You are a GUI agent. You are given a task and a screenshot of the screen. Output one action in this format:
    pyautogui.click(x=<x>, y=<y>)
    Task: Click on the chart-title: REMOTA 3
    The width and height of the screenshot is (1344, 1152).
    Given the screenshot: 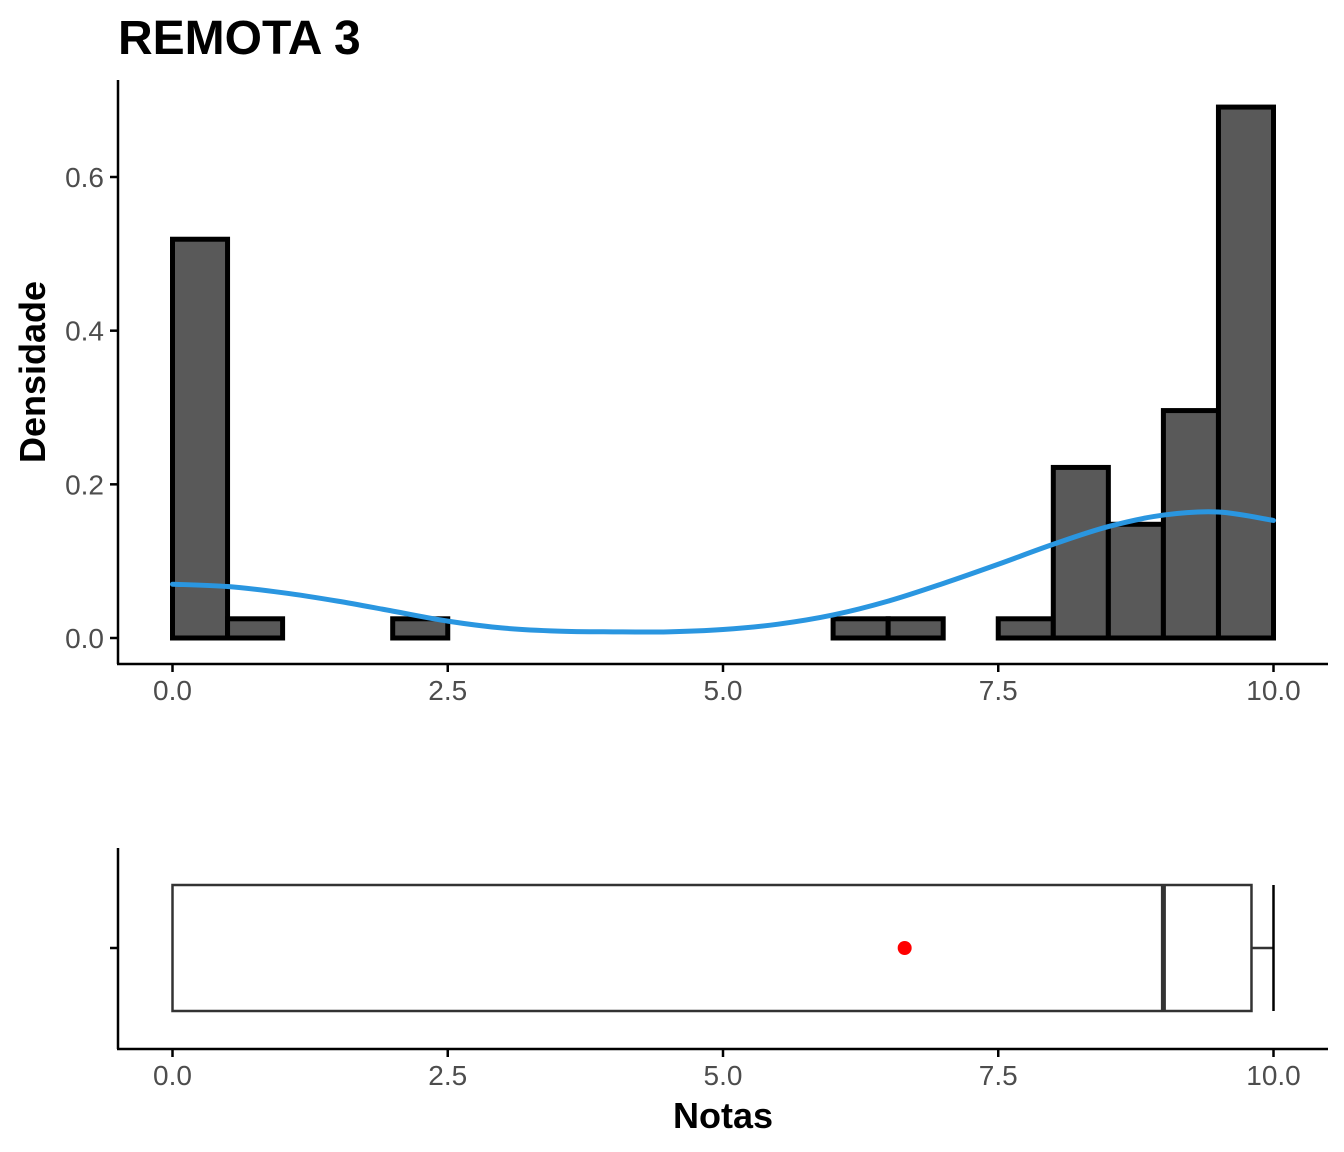 What is the action you would take?
    pyautogui.click(x=239, y=38)
    